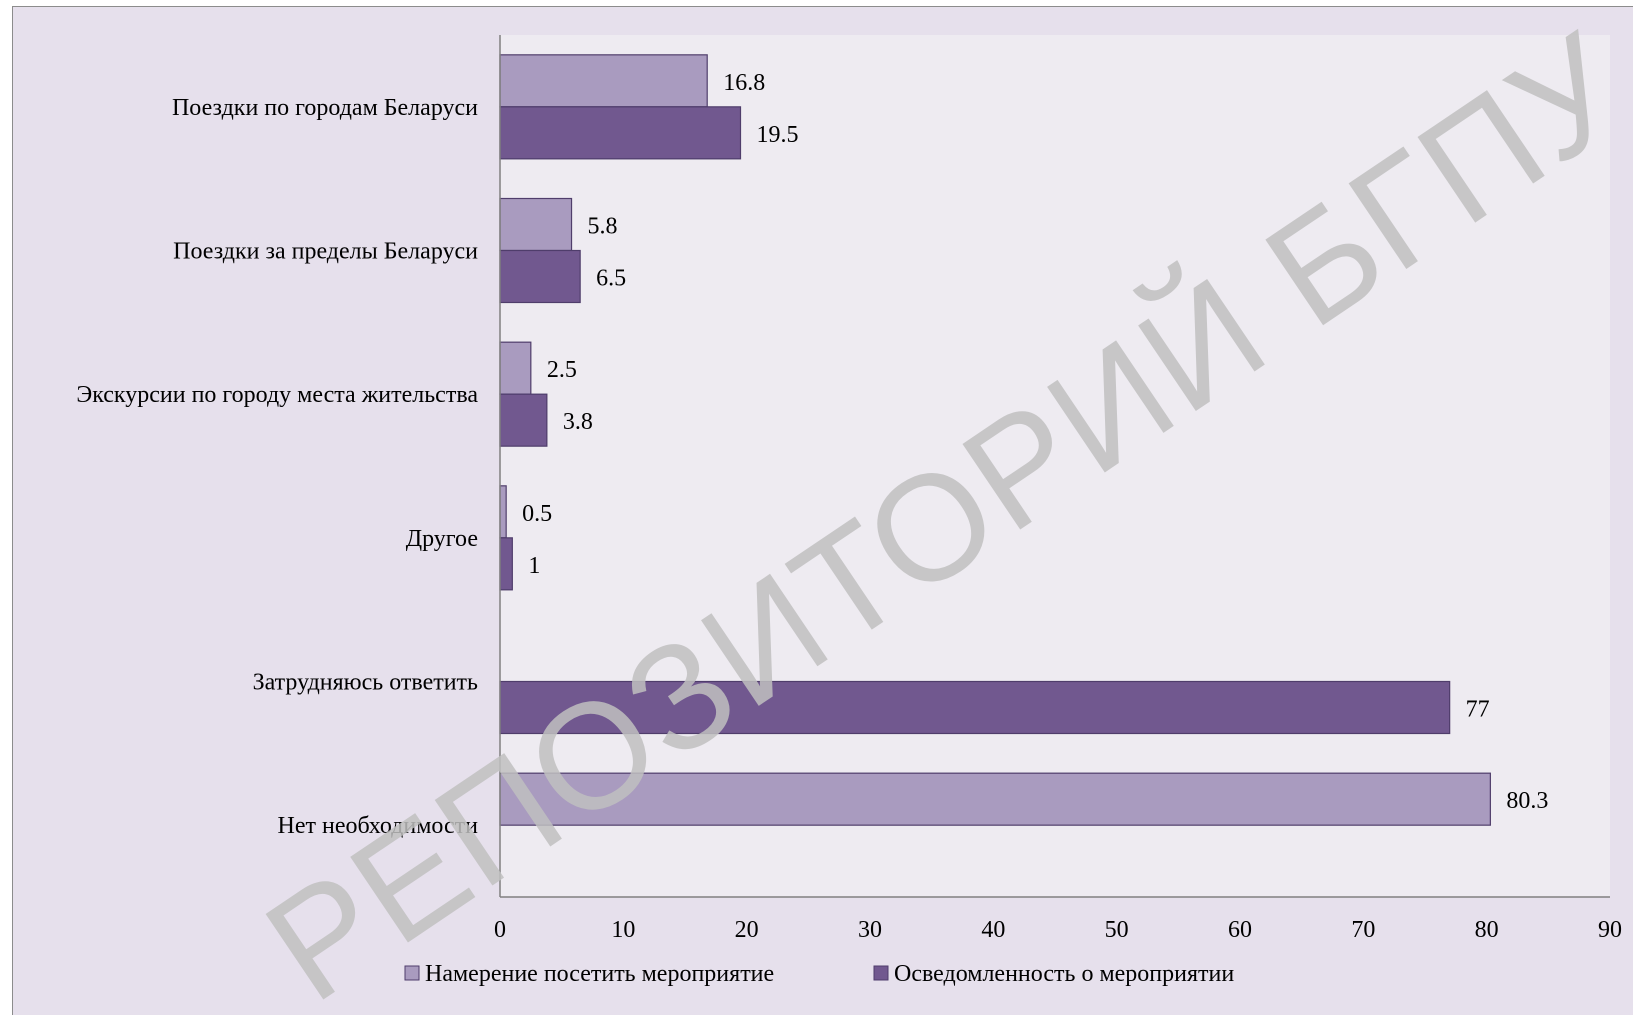 Image resolution: width=1633 pixels, height=1015 pixels. I want to click on data-label: 5.8, so click(603, 227).